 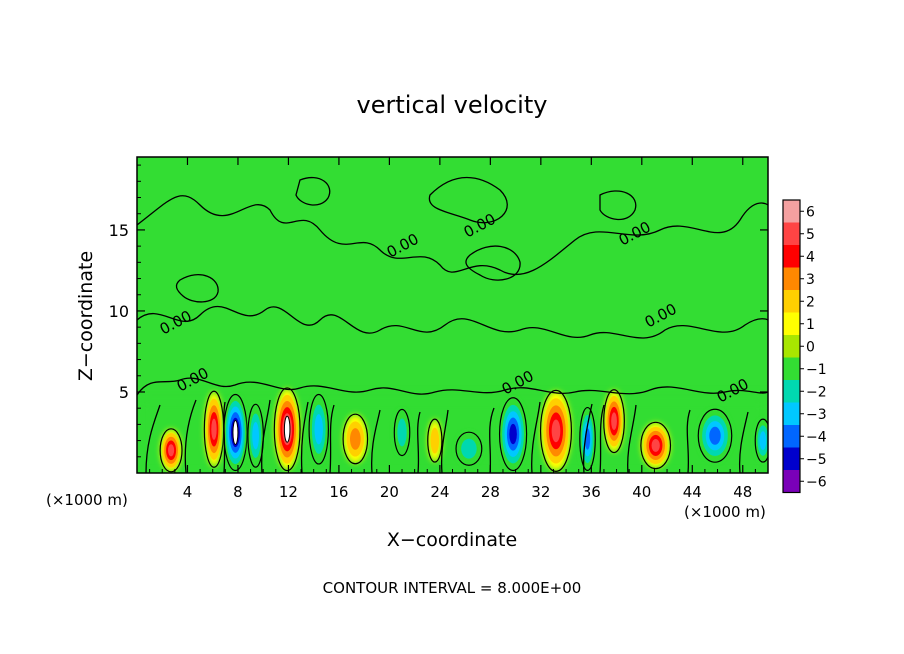 What do you see at coordinates (86, 316) in the screenshot?
I see `y-axis-label: Z−coordinate` at bounding box center [86, 316].